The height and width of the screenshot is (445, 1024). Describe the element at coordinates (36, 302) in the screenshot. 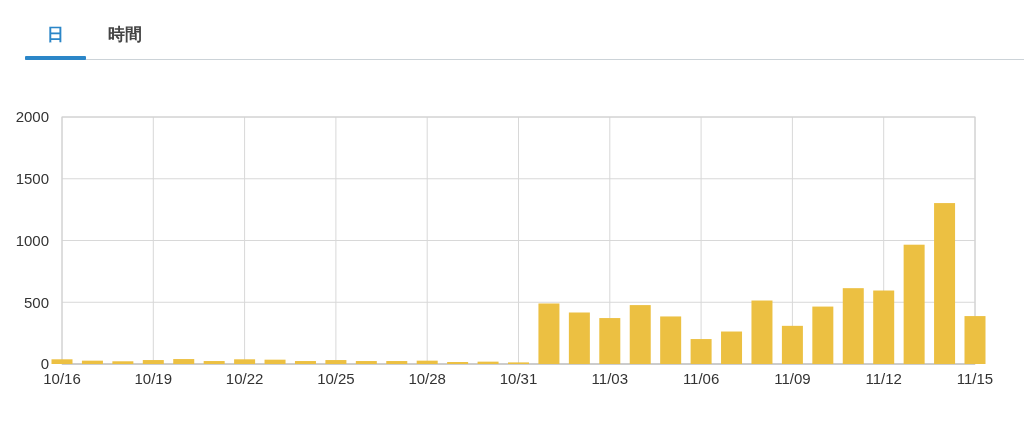

I see `y-tick-label: 500` at that location.